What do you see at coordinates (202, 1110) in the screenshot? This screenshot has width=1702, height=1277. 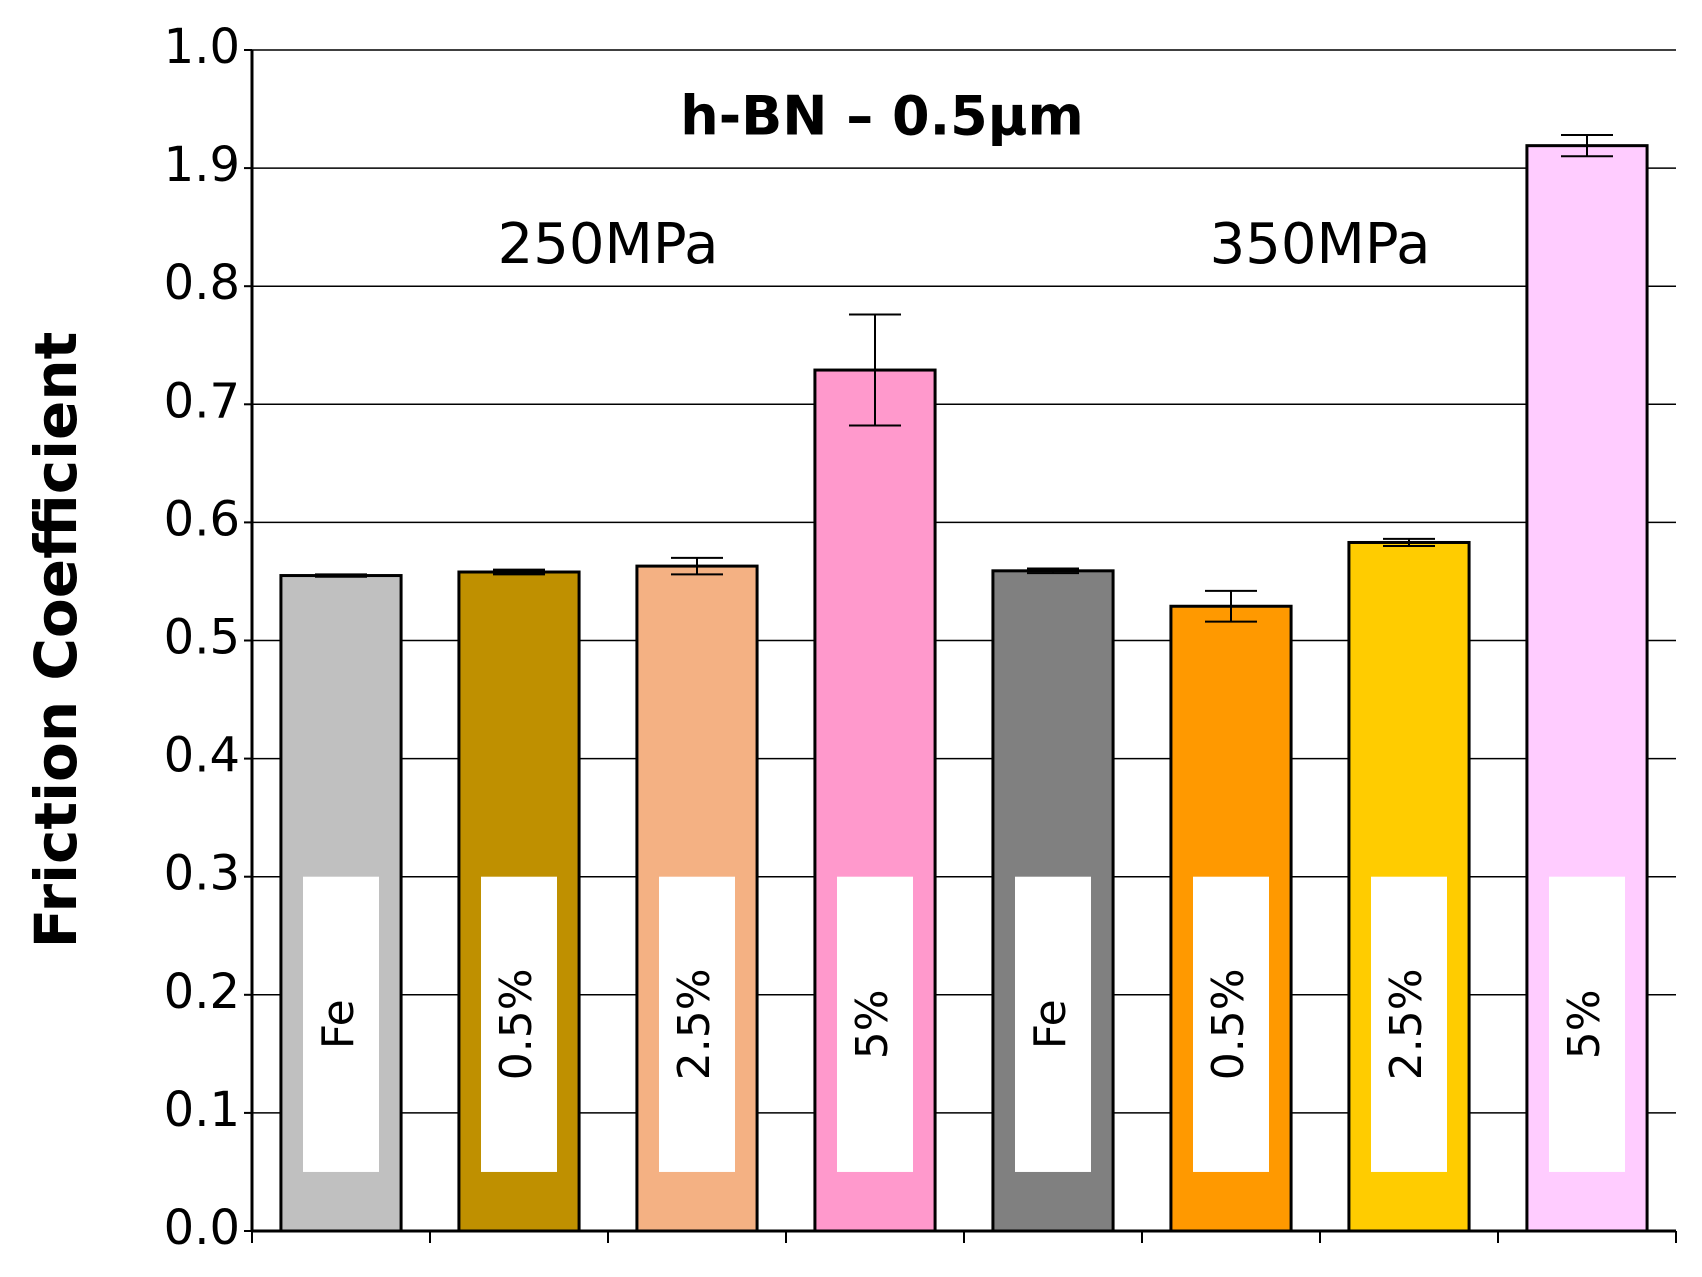 I see `y-tick-label: 0.1` at bounding box center [202, 1110].